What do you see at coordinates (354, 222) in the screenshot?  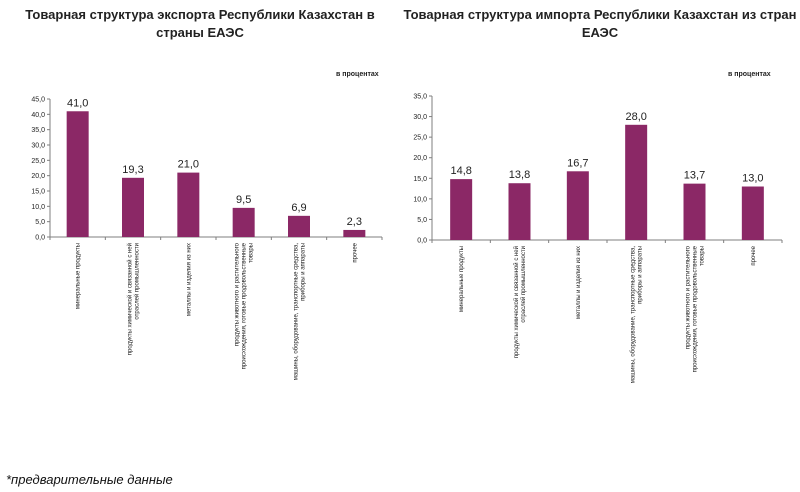 I see `bar-value-label: 2,3` at bounding box center [354, 222].